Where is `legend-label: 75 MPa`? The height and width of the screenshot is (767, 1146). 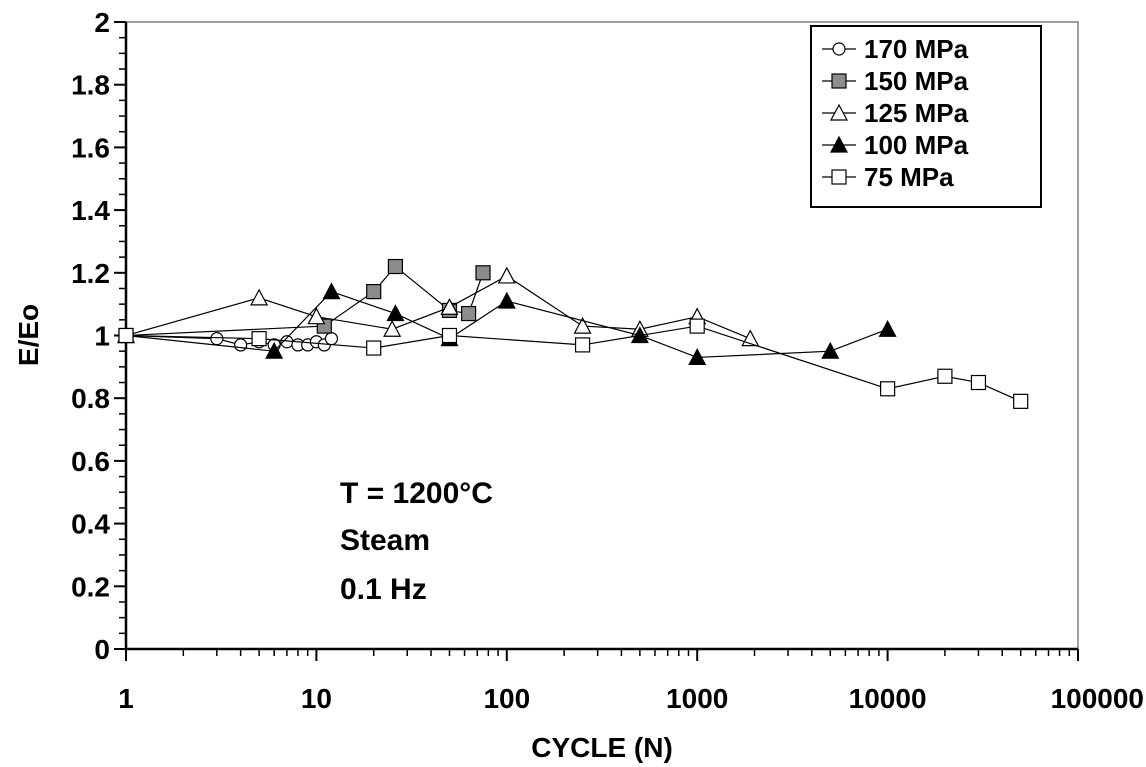 legend-label: 75 MPa is located at coordinates (909, 177).